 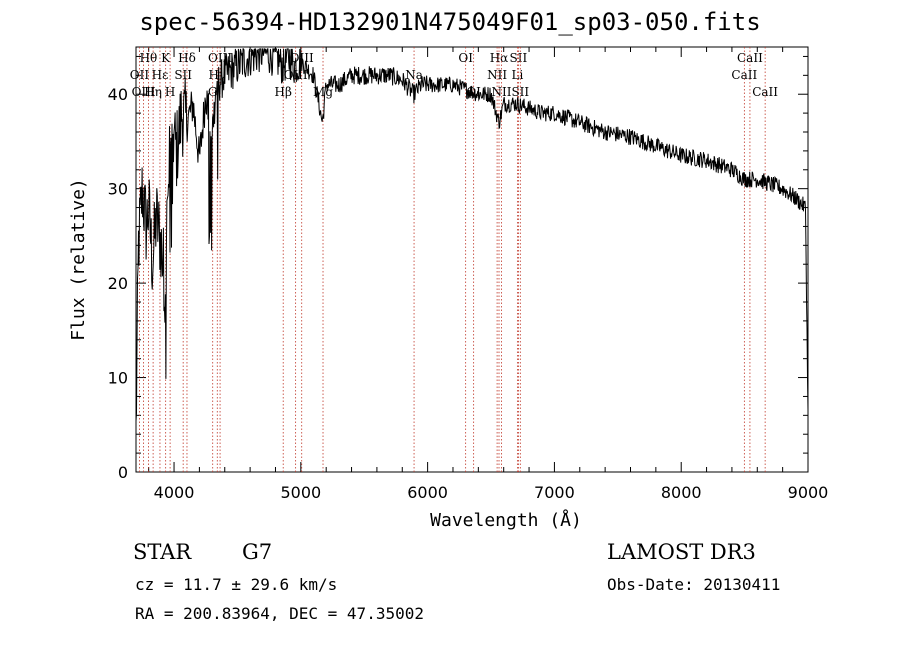 What do you see at coordinates (118, 283) in the screenshot?
I see `y-tick-label: 20` at bounding box center [118, 283].